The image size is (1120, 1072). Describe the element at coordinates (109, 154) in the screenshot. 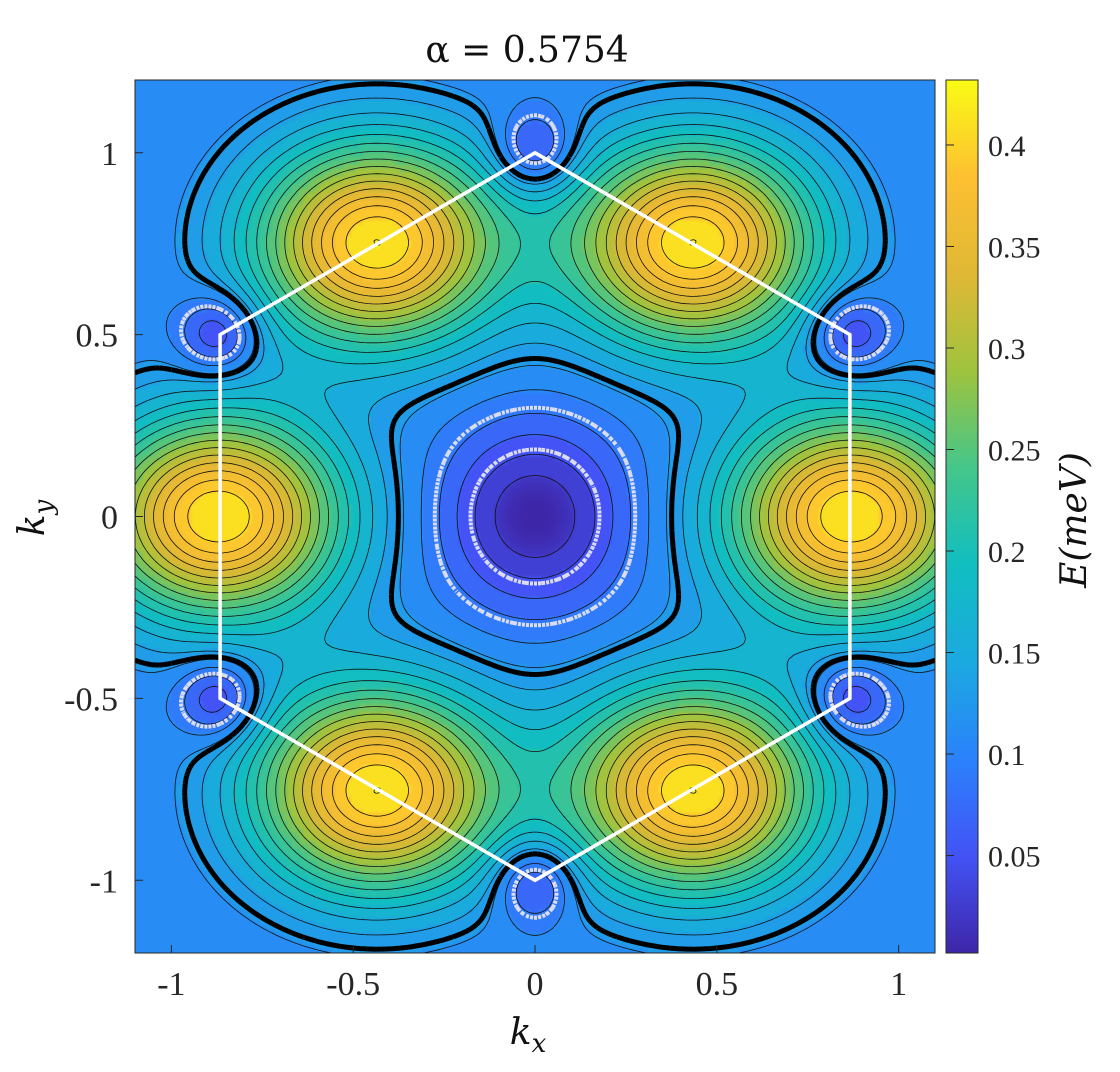

I see `y-tick-label: 1` at that location.